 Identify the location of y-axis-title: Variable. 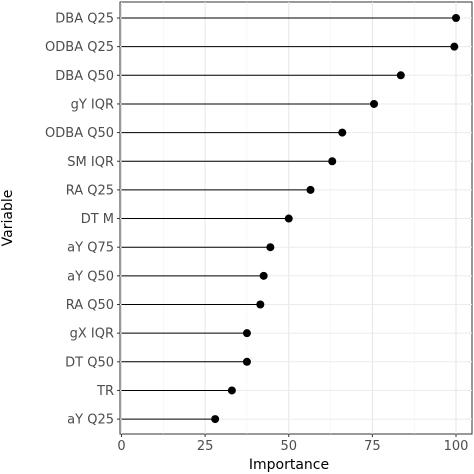
(8, 218).